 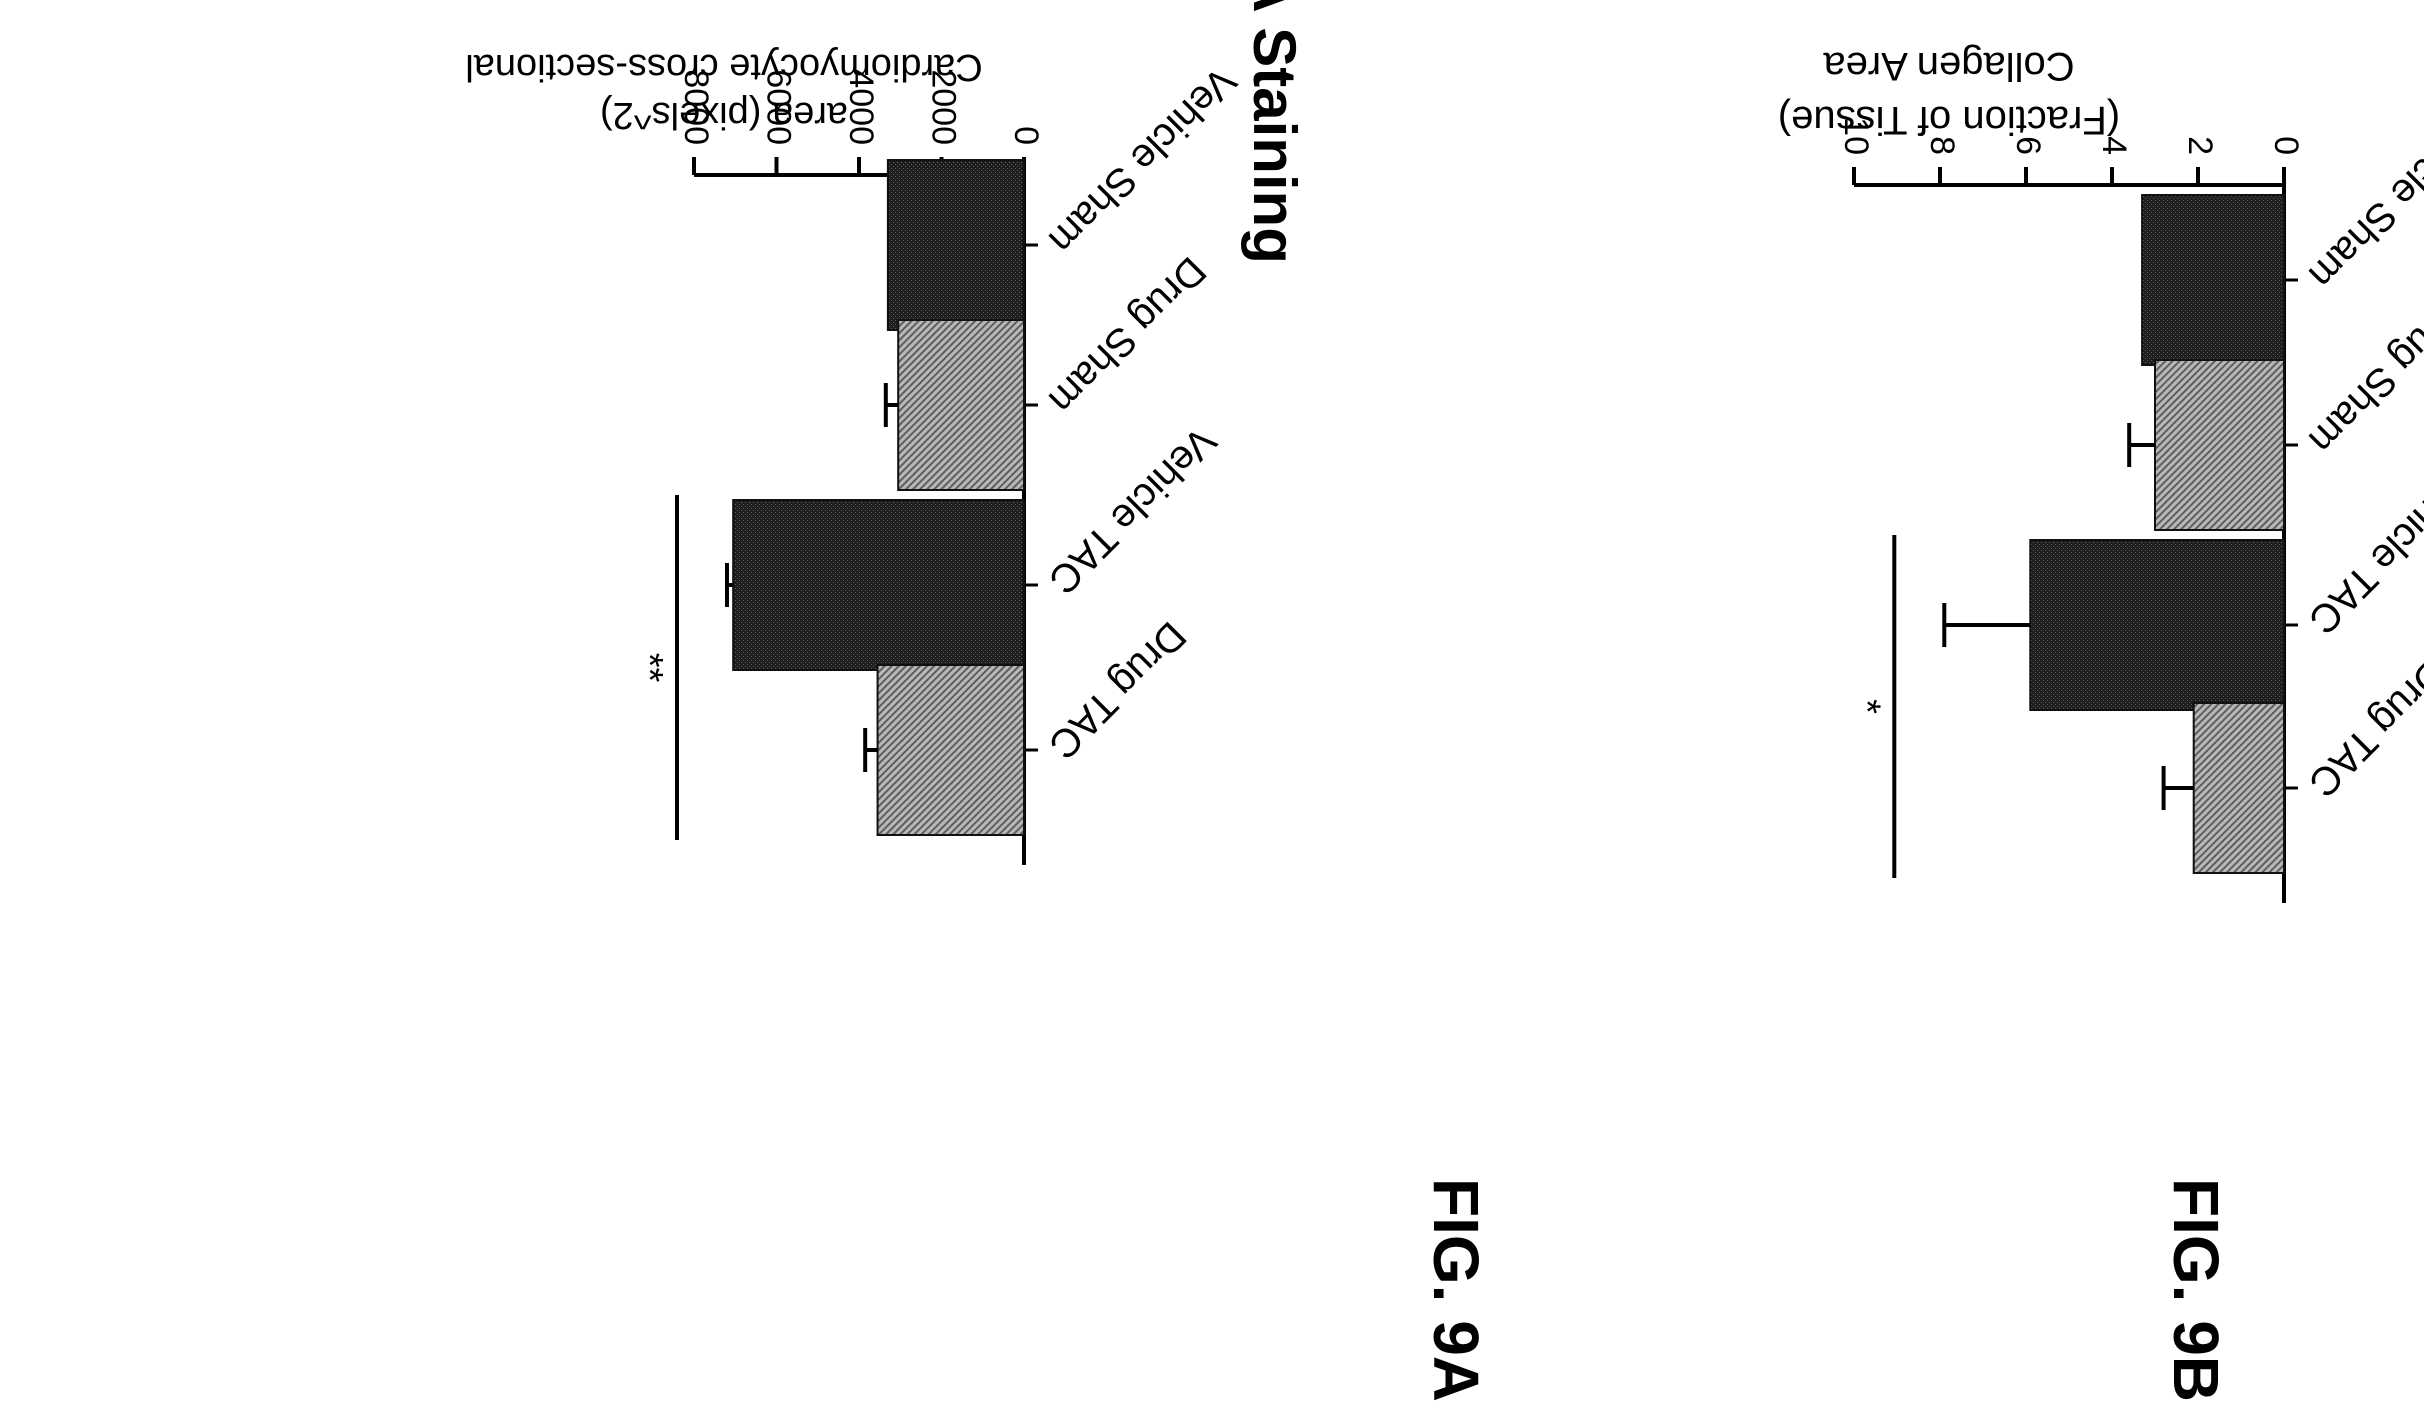 I want to click on chart-b-y-ticks: 0 2 4 6 8 10, so click(x=2071, y=453).